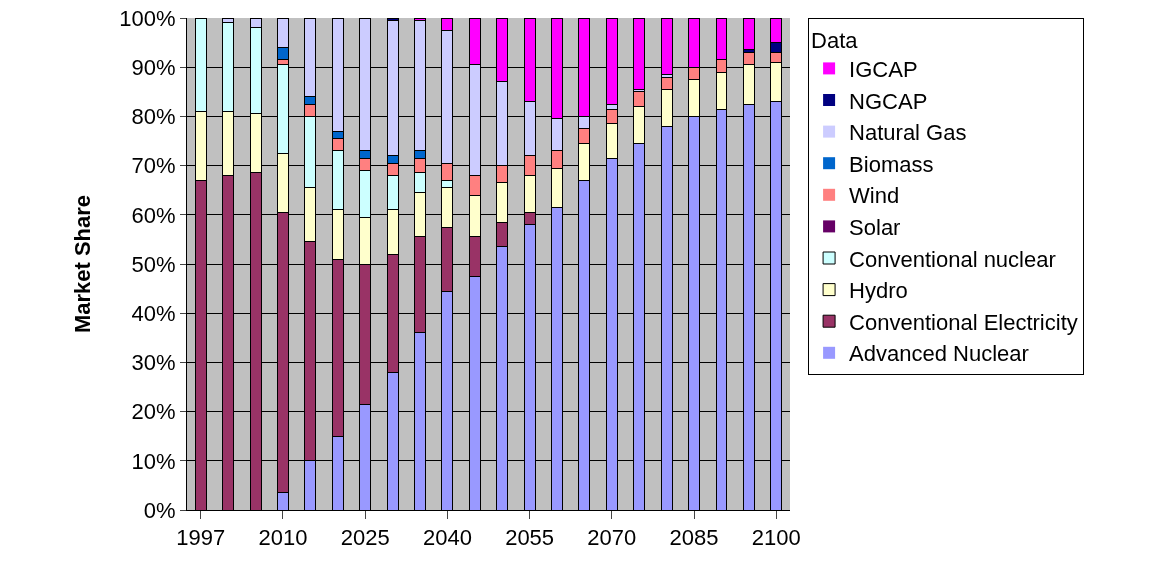  I want to click on bar, so click(748, 34).